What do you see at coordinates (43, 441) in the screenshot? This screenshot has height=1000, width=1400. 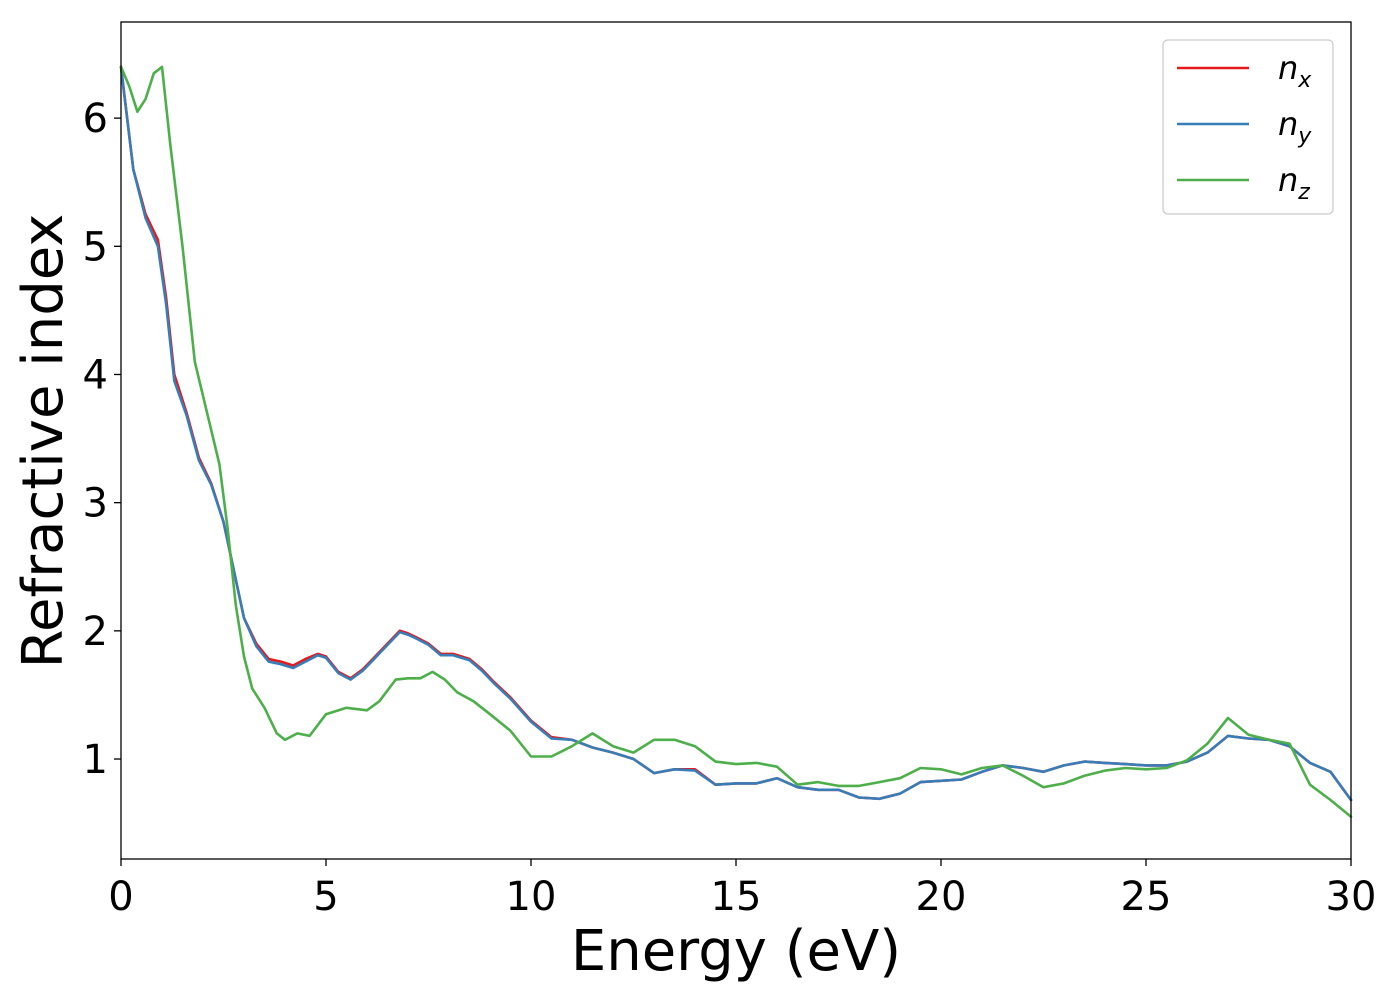 I see `y-axis-title: Refractive index` at bounding box center [43, 441].